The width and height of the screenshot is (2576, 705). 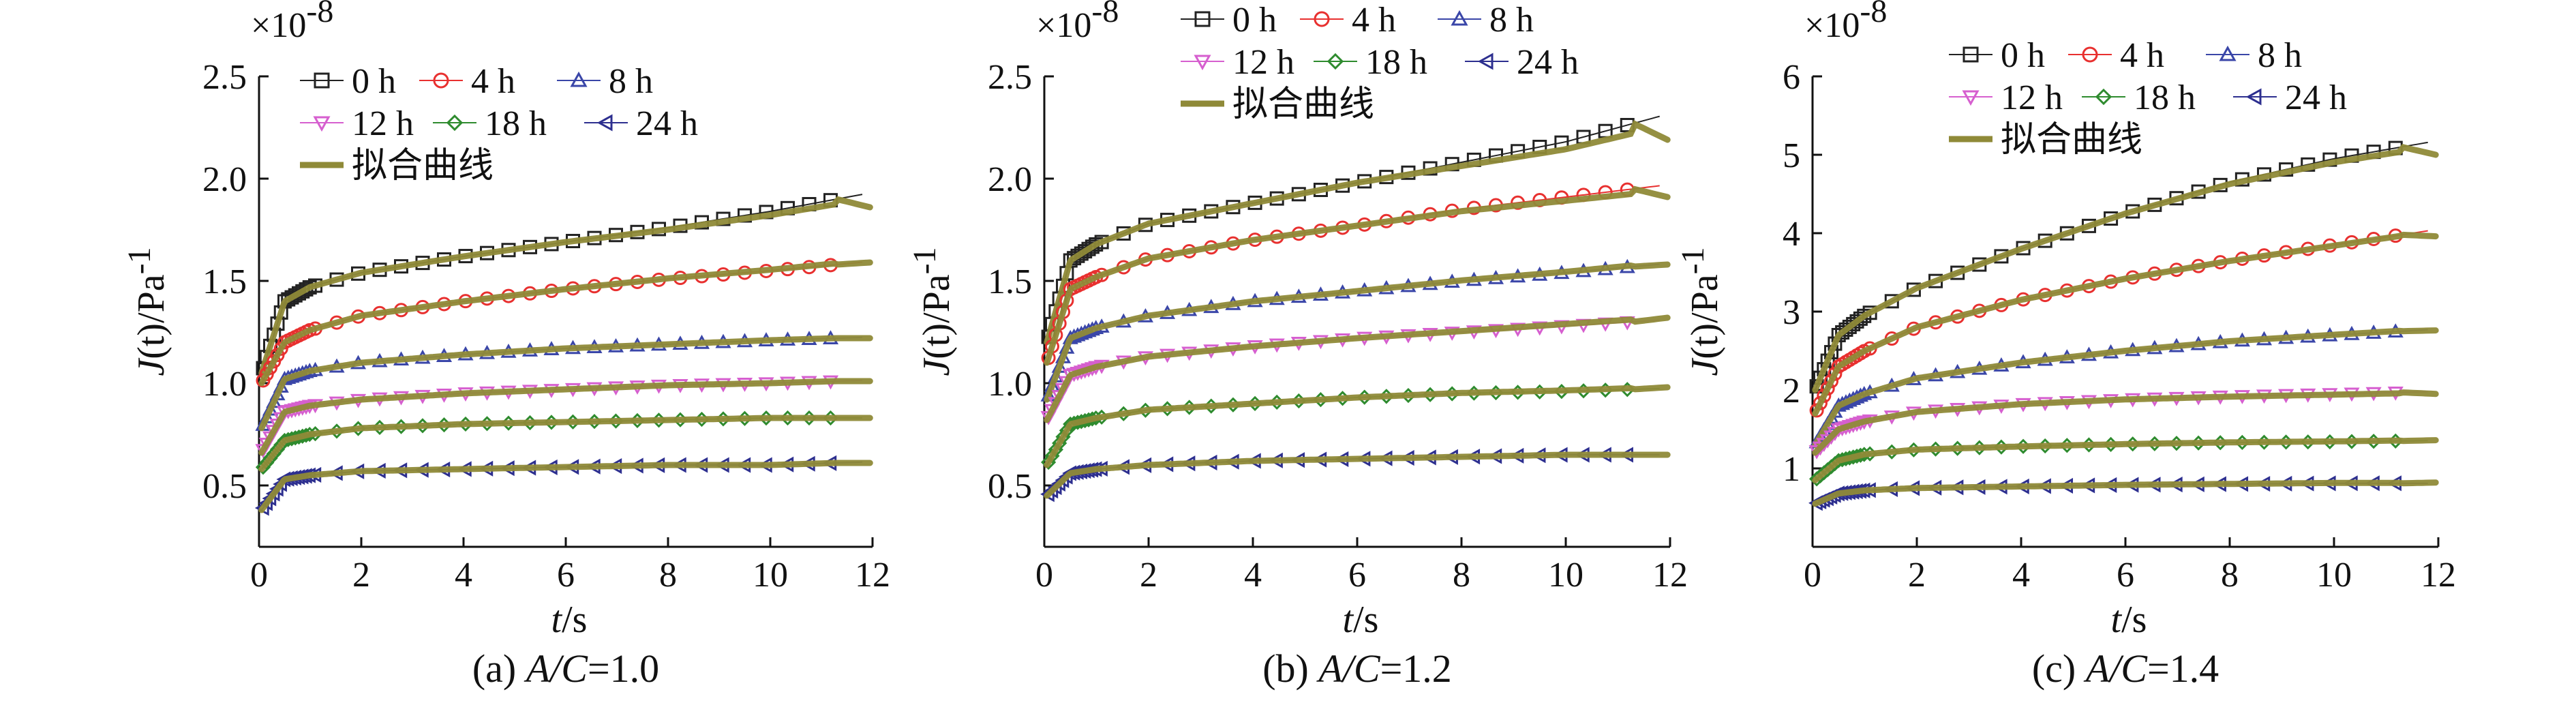 What do you see at coordinates (1792, 391) in the screenshot?
I see `y-tick-label: 2` at bounding box center [1792, 391].